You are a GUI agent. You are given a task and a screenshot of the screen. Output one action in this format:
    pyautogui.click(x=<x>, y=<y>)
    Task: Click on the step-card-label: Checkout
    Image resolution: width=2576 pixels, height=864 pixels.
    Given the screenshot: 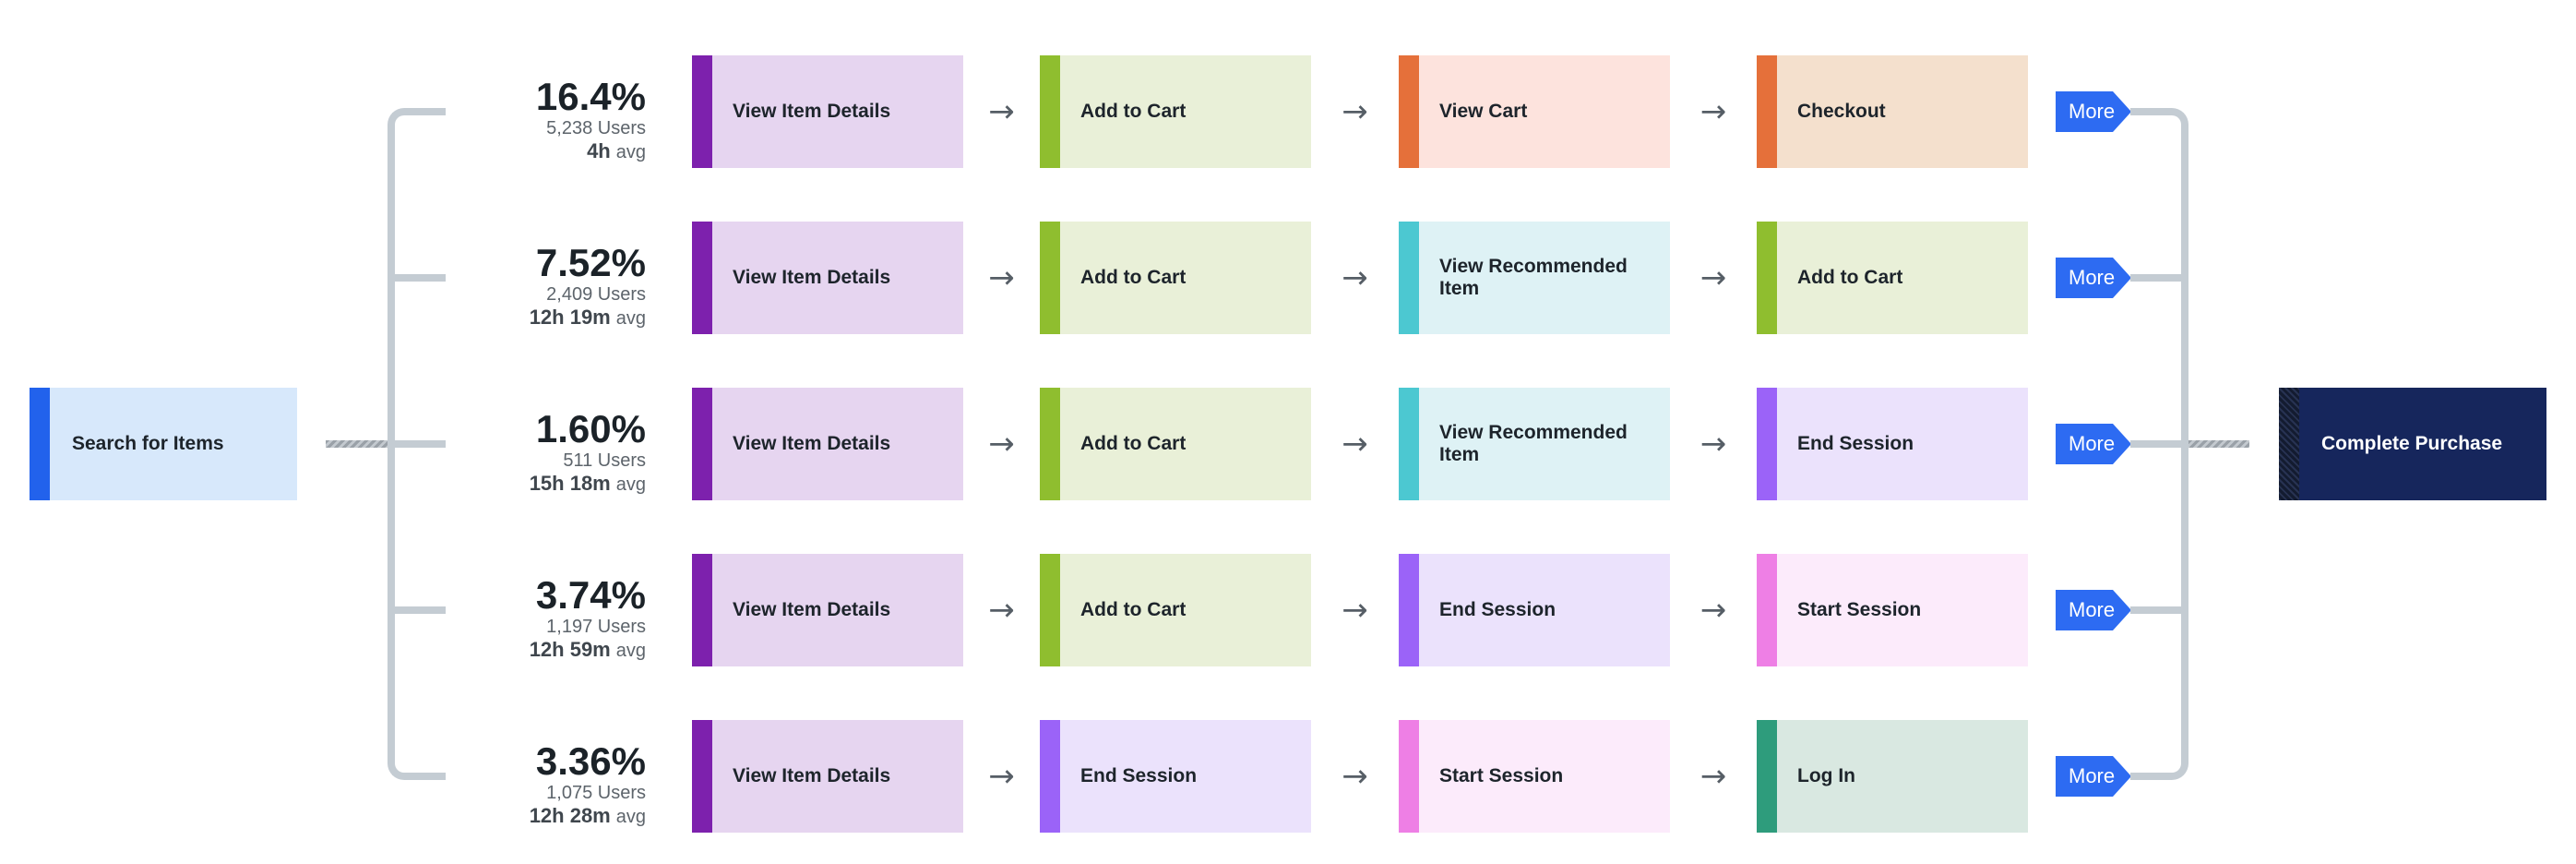 What is the action you would take?
    pyautogui.click(x=1842, y=111)
    